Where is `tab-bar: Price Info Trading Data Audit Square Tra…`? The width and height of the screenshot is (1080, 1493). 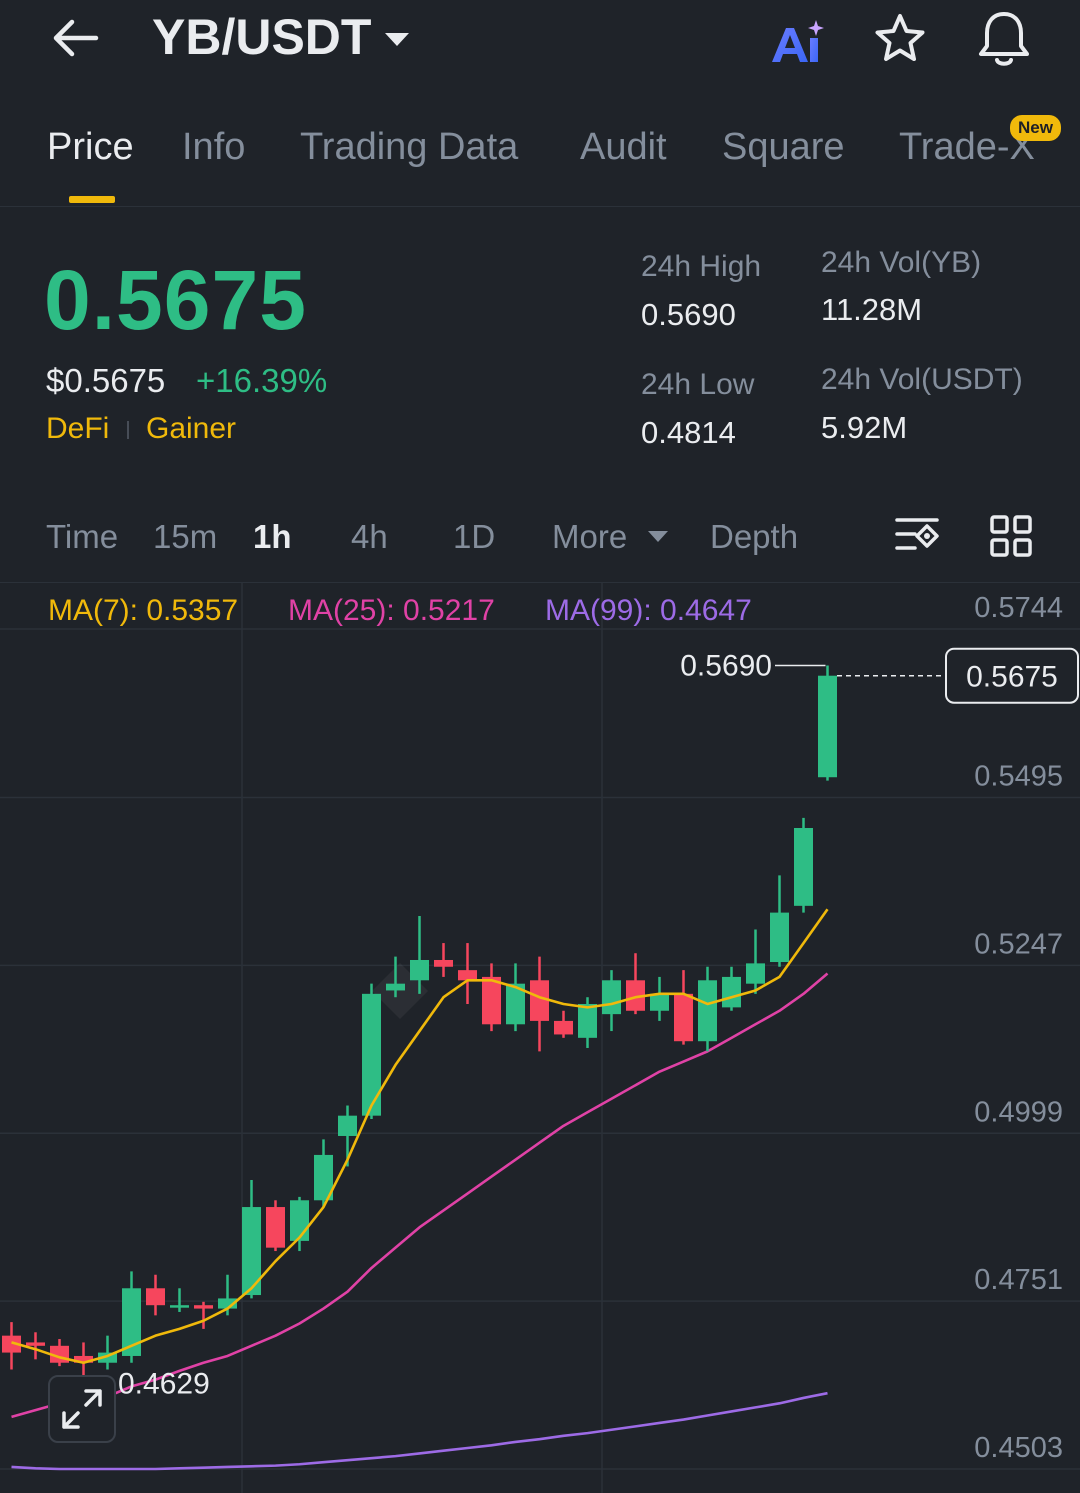 tab-bar: Price Info Trading Data Audit Square Tra… is located at coordinates (540, 163).